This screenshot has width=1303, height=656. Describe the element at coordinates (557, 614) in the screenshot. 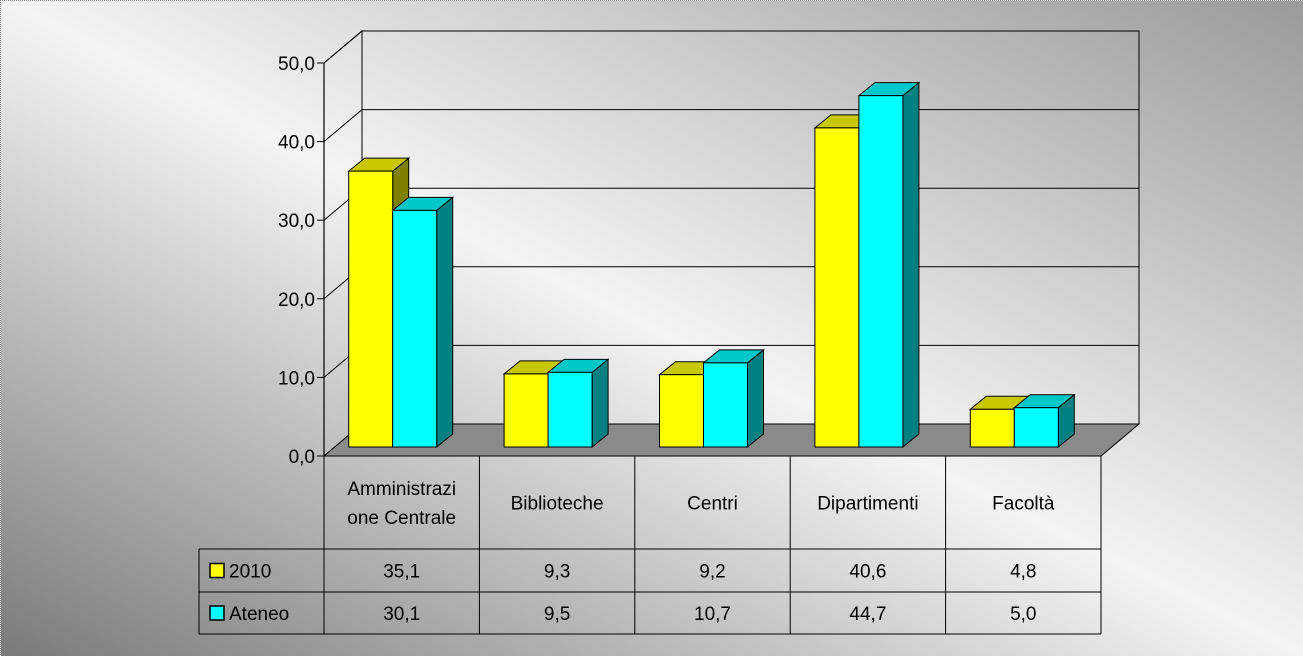

I see `data-label: 9,5` at that location.